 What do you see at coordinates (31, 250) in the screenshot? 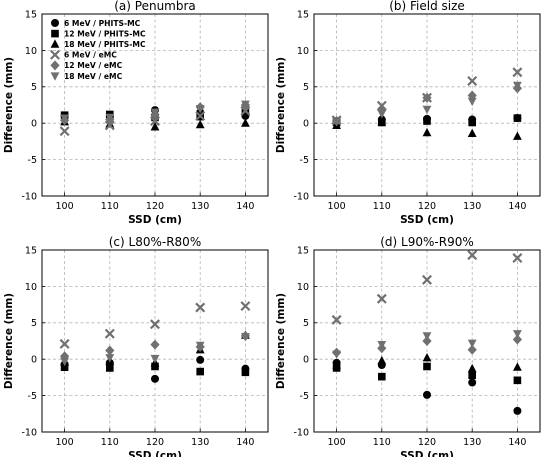
I see `y-tick-label: 15` at bounding box center [31, 250].